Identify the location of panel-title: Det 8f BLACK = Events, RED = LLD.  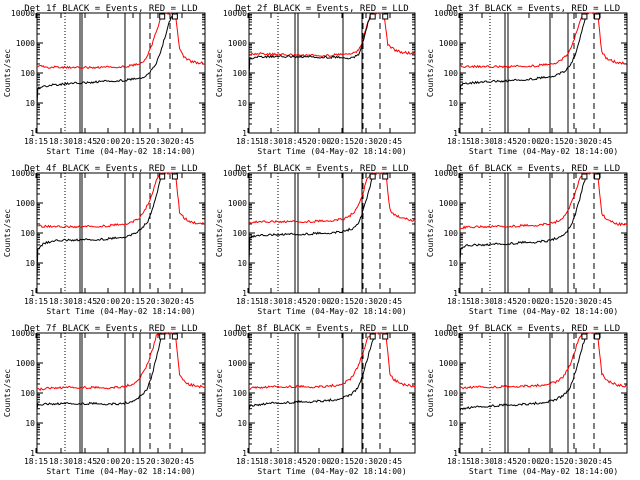
(321, 329).